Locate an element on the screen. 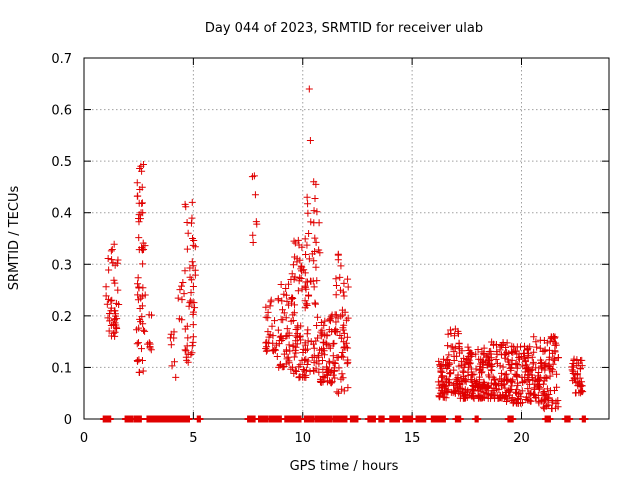  zero-points-layer is located at coordinates (344, 419).